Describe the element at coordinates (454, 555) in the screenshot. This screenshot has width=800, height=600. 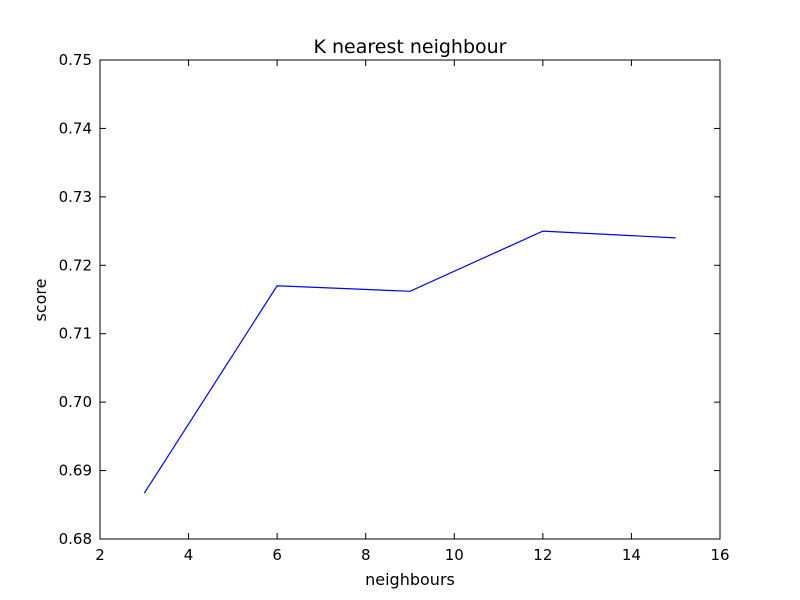
I see `x-tick-label: 10` at that location.